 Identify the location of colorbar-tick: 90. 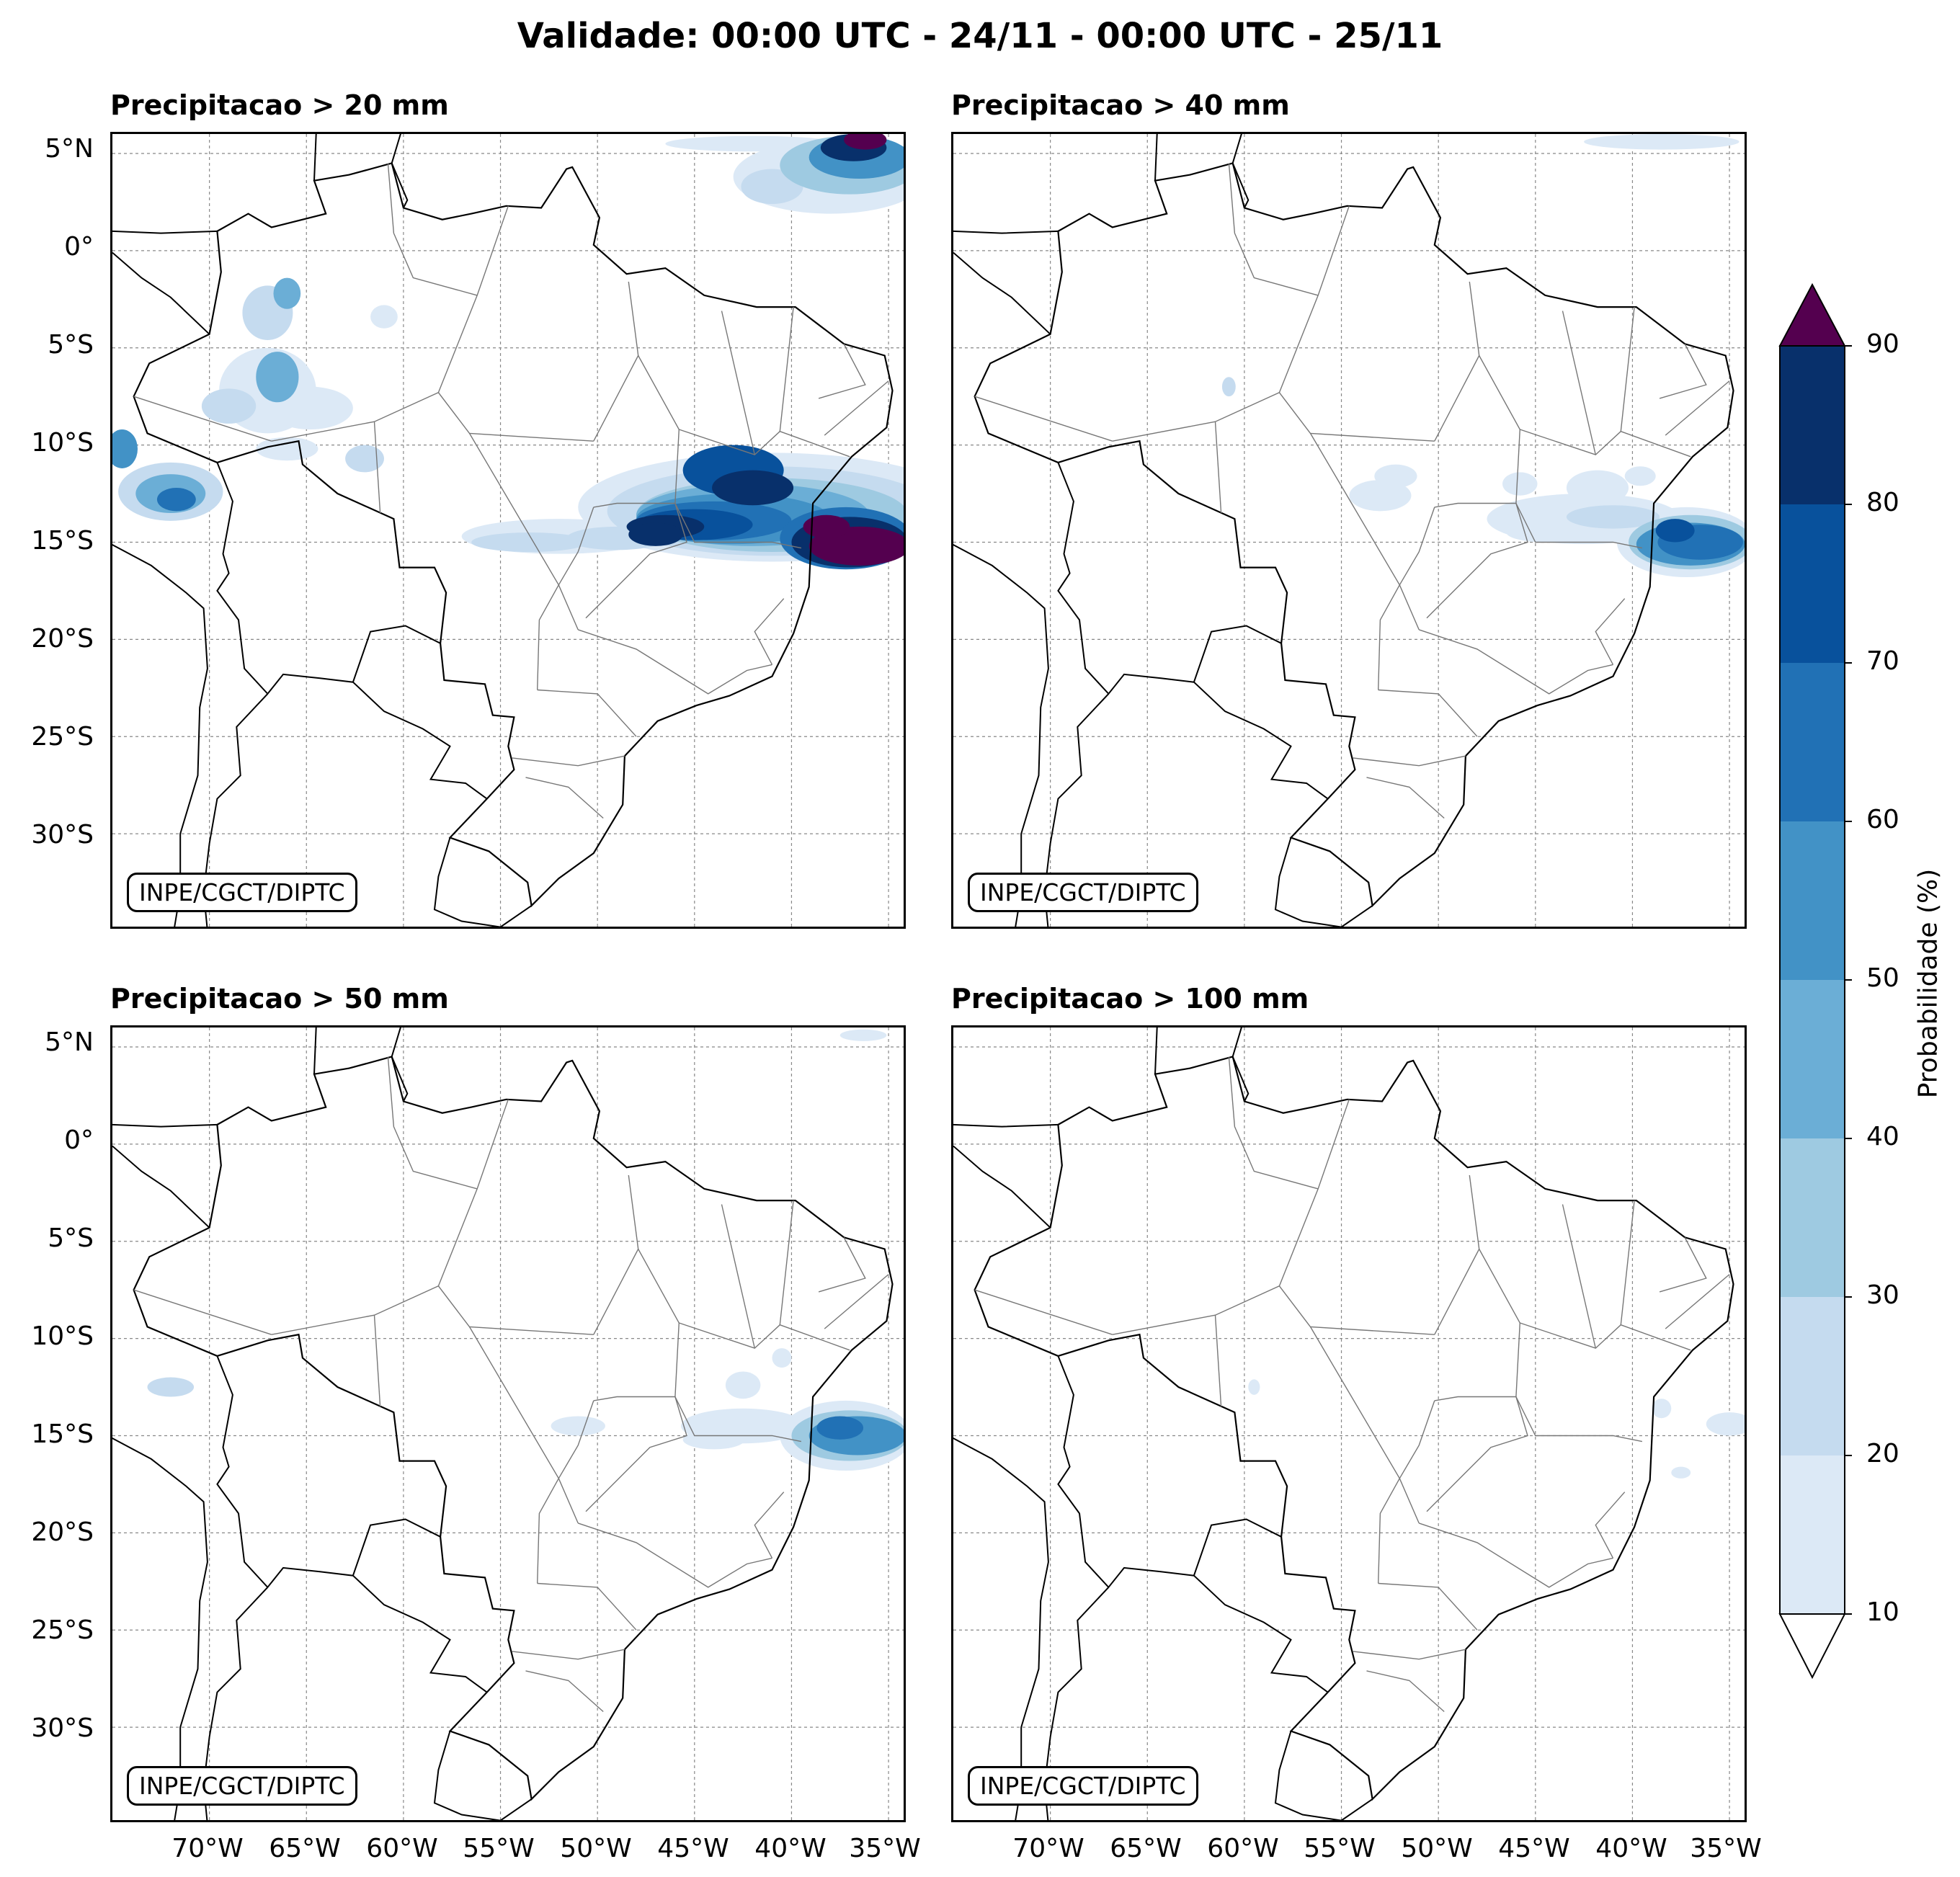
(1882, 344).